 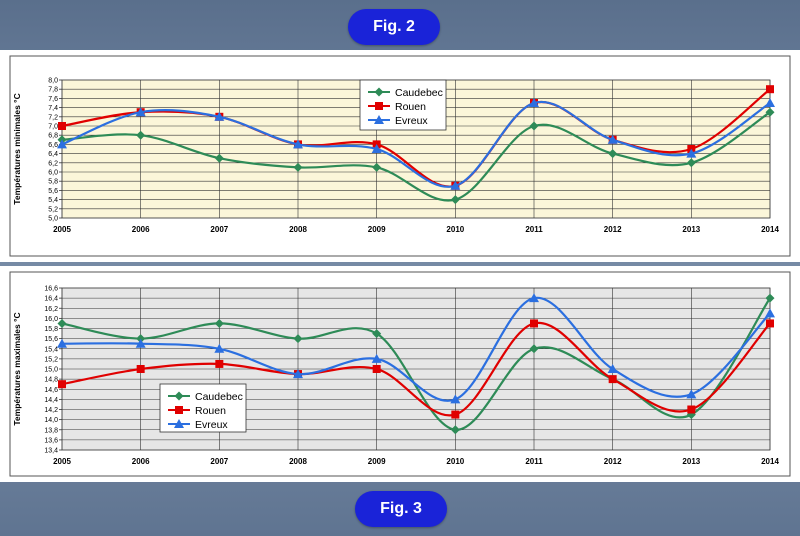 What do you see at coordinates (51, 451) in the screenshot?
I see `y-tick-label: 13,4` at bounding box center [51, 451].